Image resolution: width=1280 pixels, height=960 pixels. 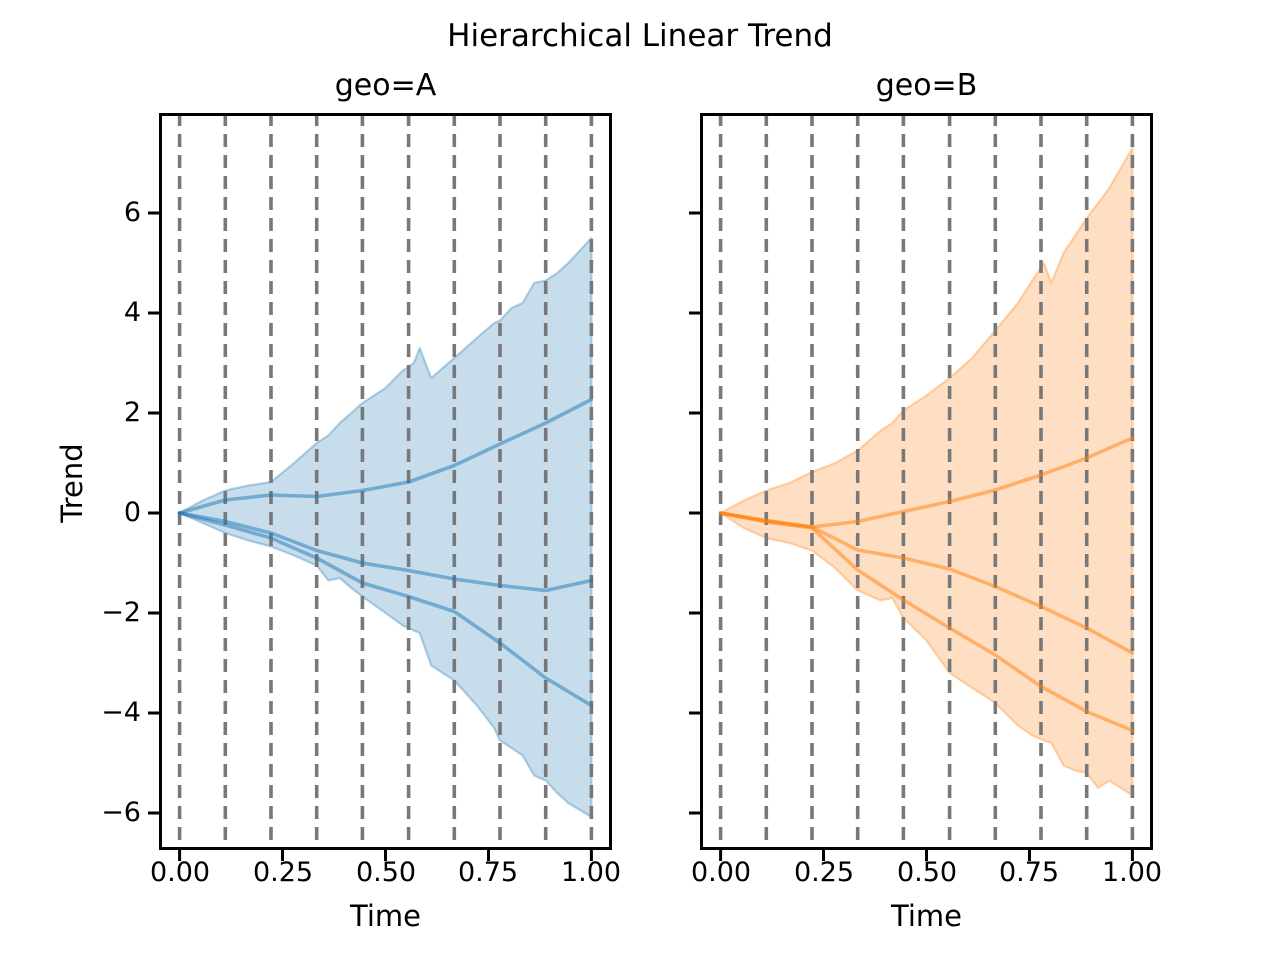 I want to click on subplot-title-geo-a: geo=A, so click(x=385, y=85).